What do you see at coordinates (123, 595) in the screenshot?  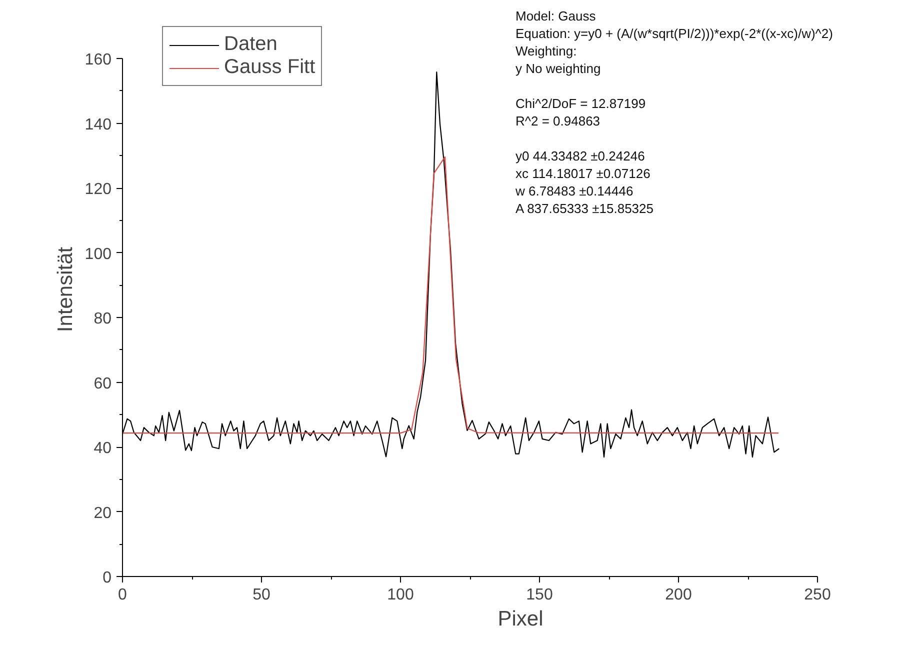 I see `x-tick-label: 0` at bounding box center [123, 595].